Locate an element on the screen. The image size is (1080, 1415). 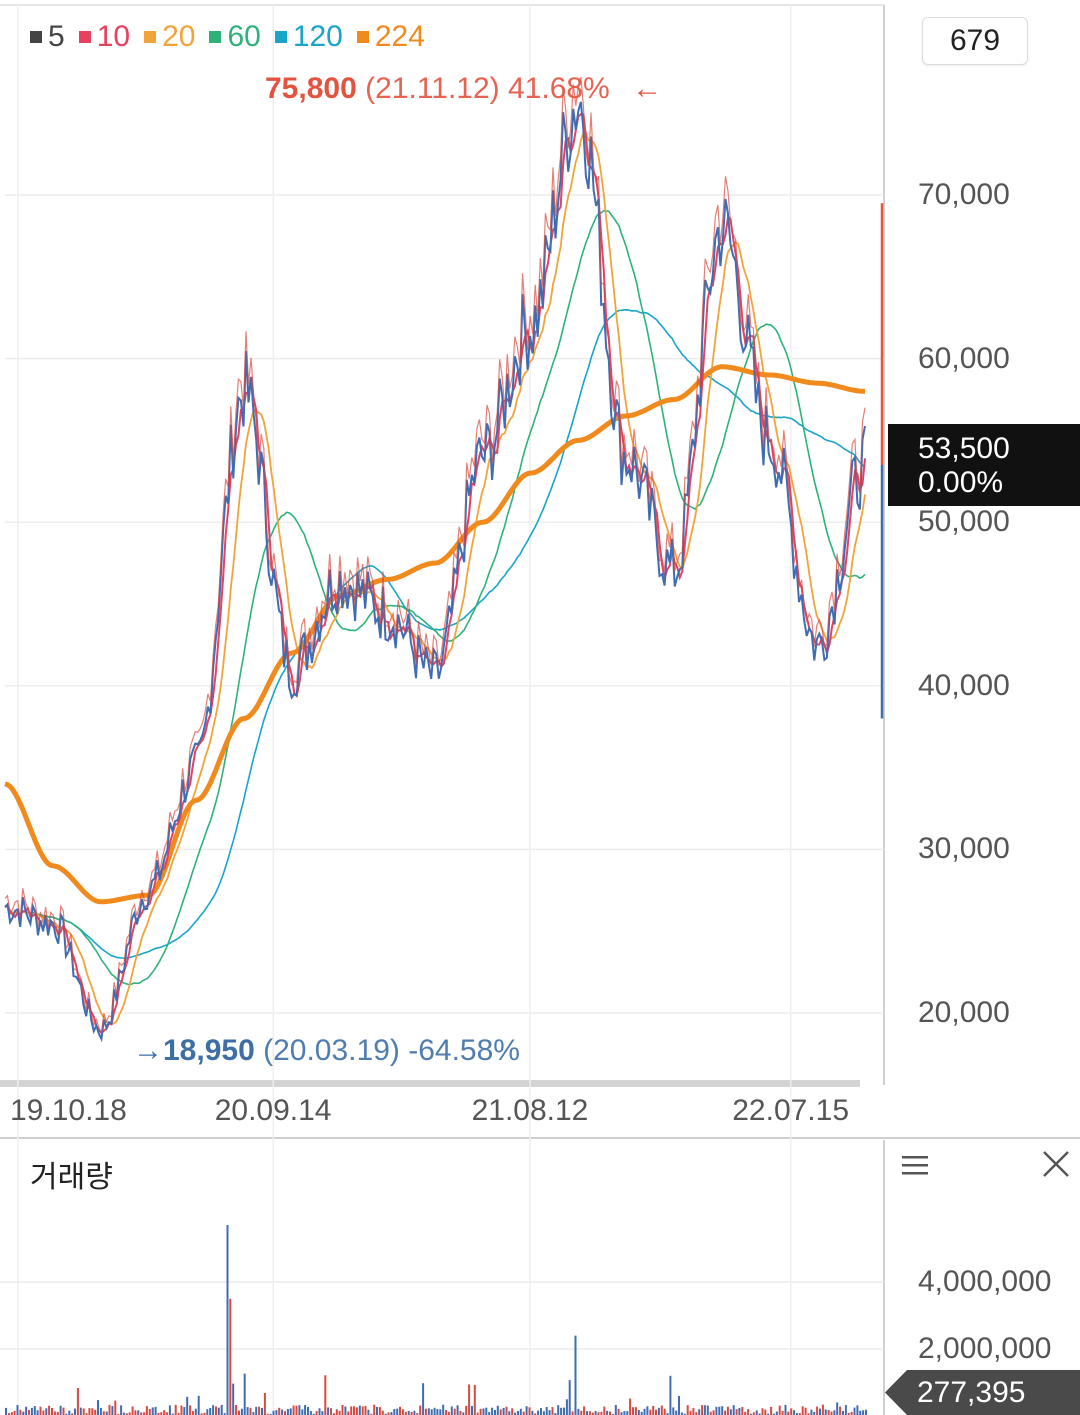
legend-item-5: 5 is located at coordinates (47, 37).